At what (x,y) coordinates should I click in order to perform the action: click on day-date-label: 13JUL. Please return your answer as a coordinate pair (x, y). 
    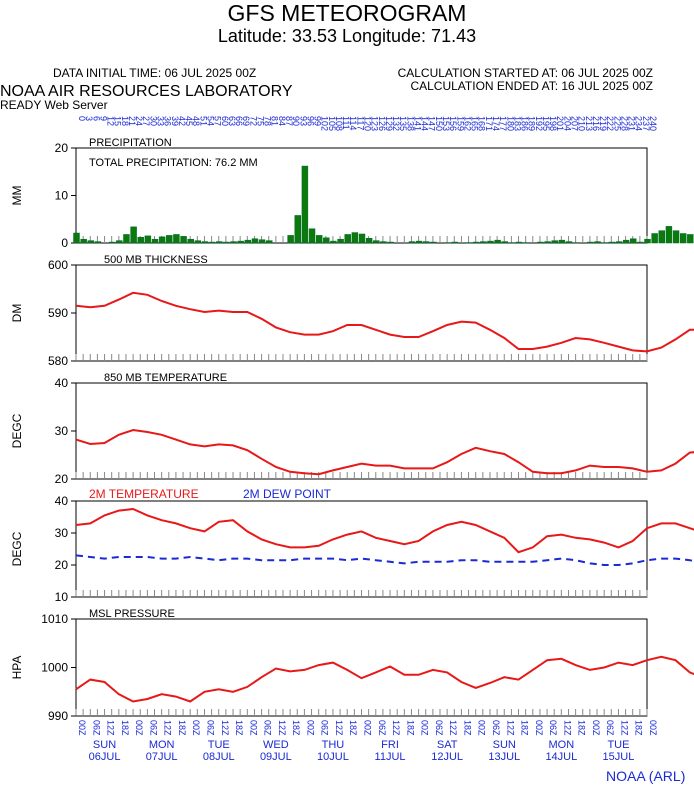
    Looking at the image, I should click on (504, 757).